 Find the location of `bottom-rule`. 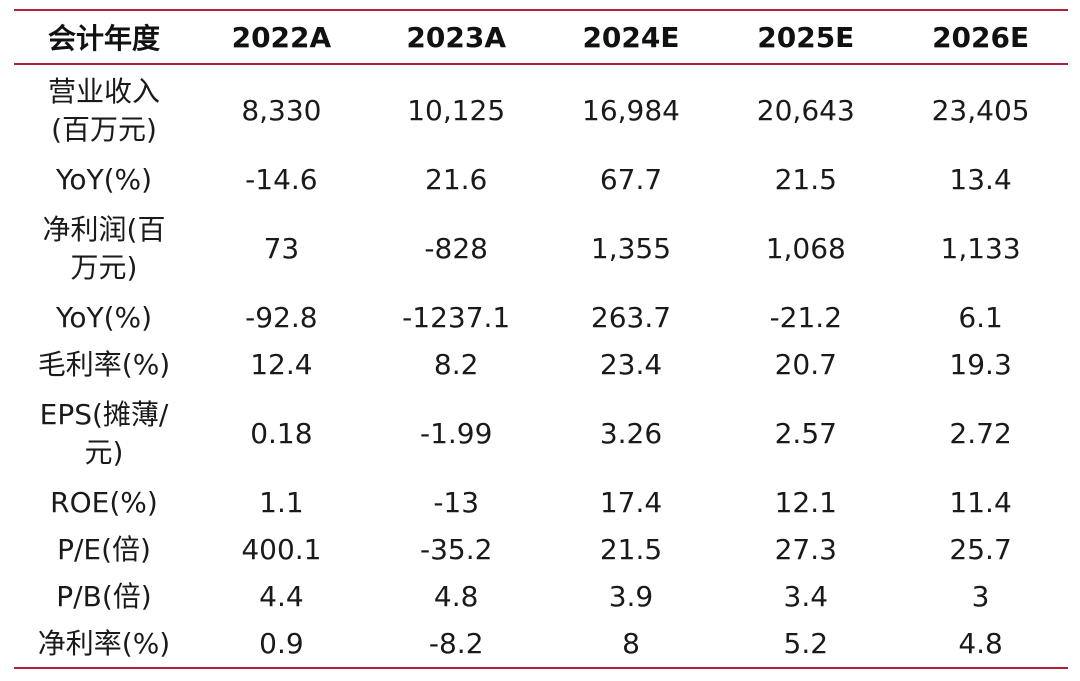

bottom-rule is located at coordinates (541, 668).